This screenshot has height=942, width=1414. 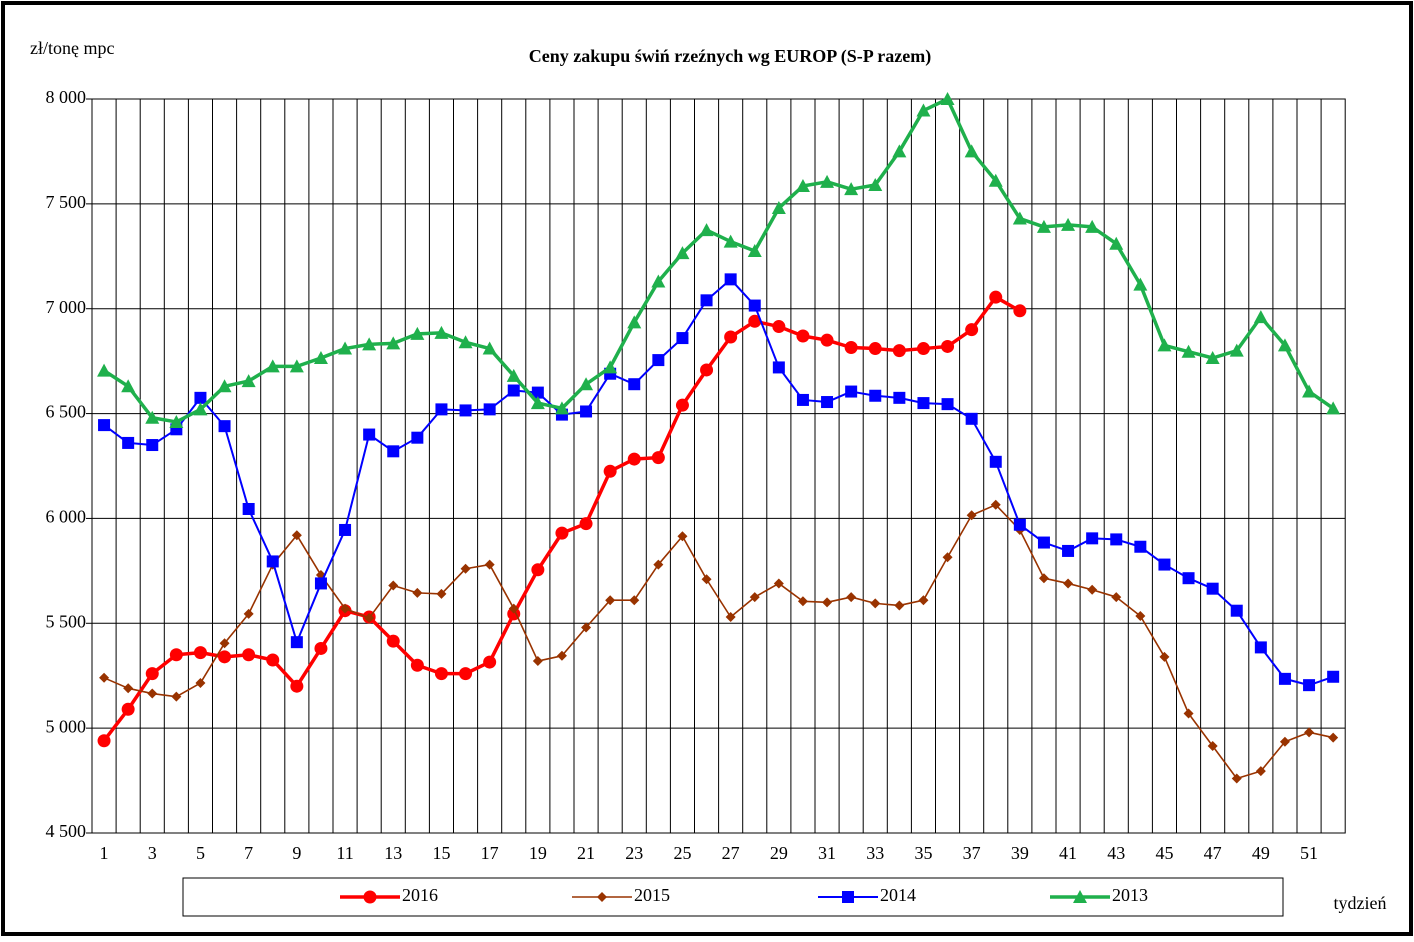 What do you see at coordinates (779, 853) in the screenshot?
I see `x-tick-label: 29` at bounding box center [779, 853].